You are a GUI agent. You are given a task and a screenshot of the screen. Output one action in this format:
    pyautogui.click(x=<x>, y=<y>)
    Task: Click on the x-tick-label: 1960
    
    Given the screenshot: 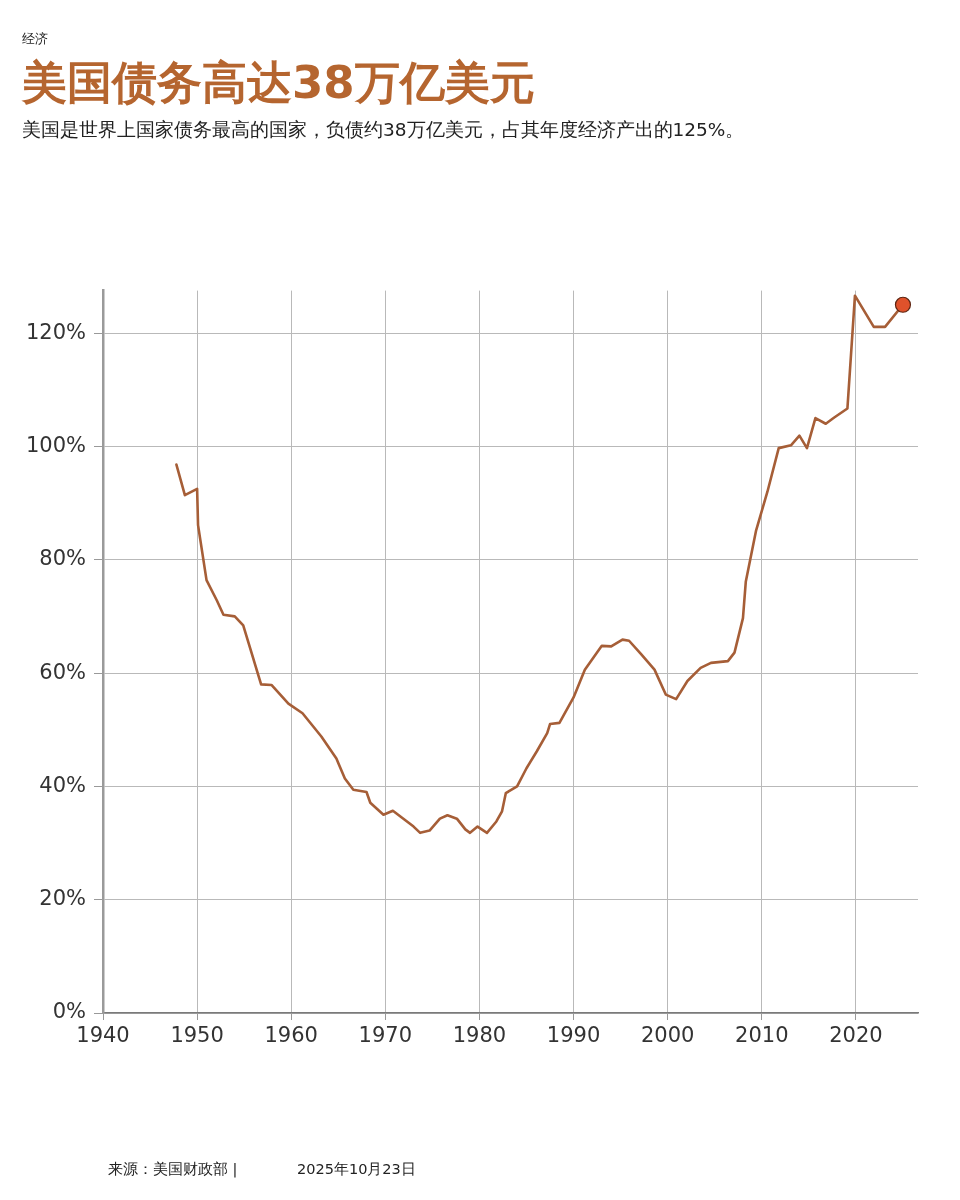 What is the action you would take?
    pyautogui.click(x=291, y=1035)
    